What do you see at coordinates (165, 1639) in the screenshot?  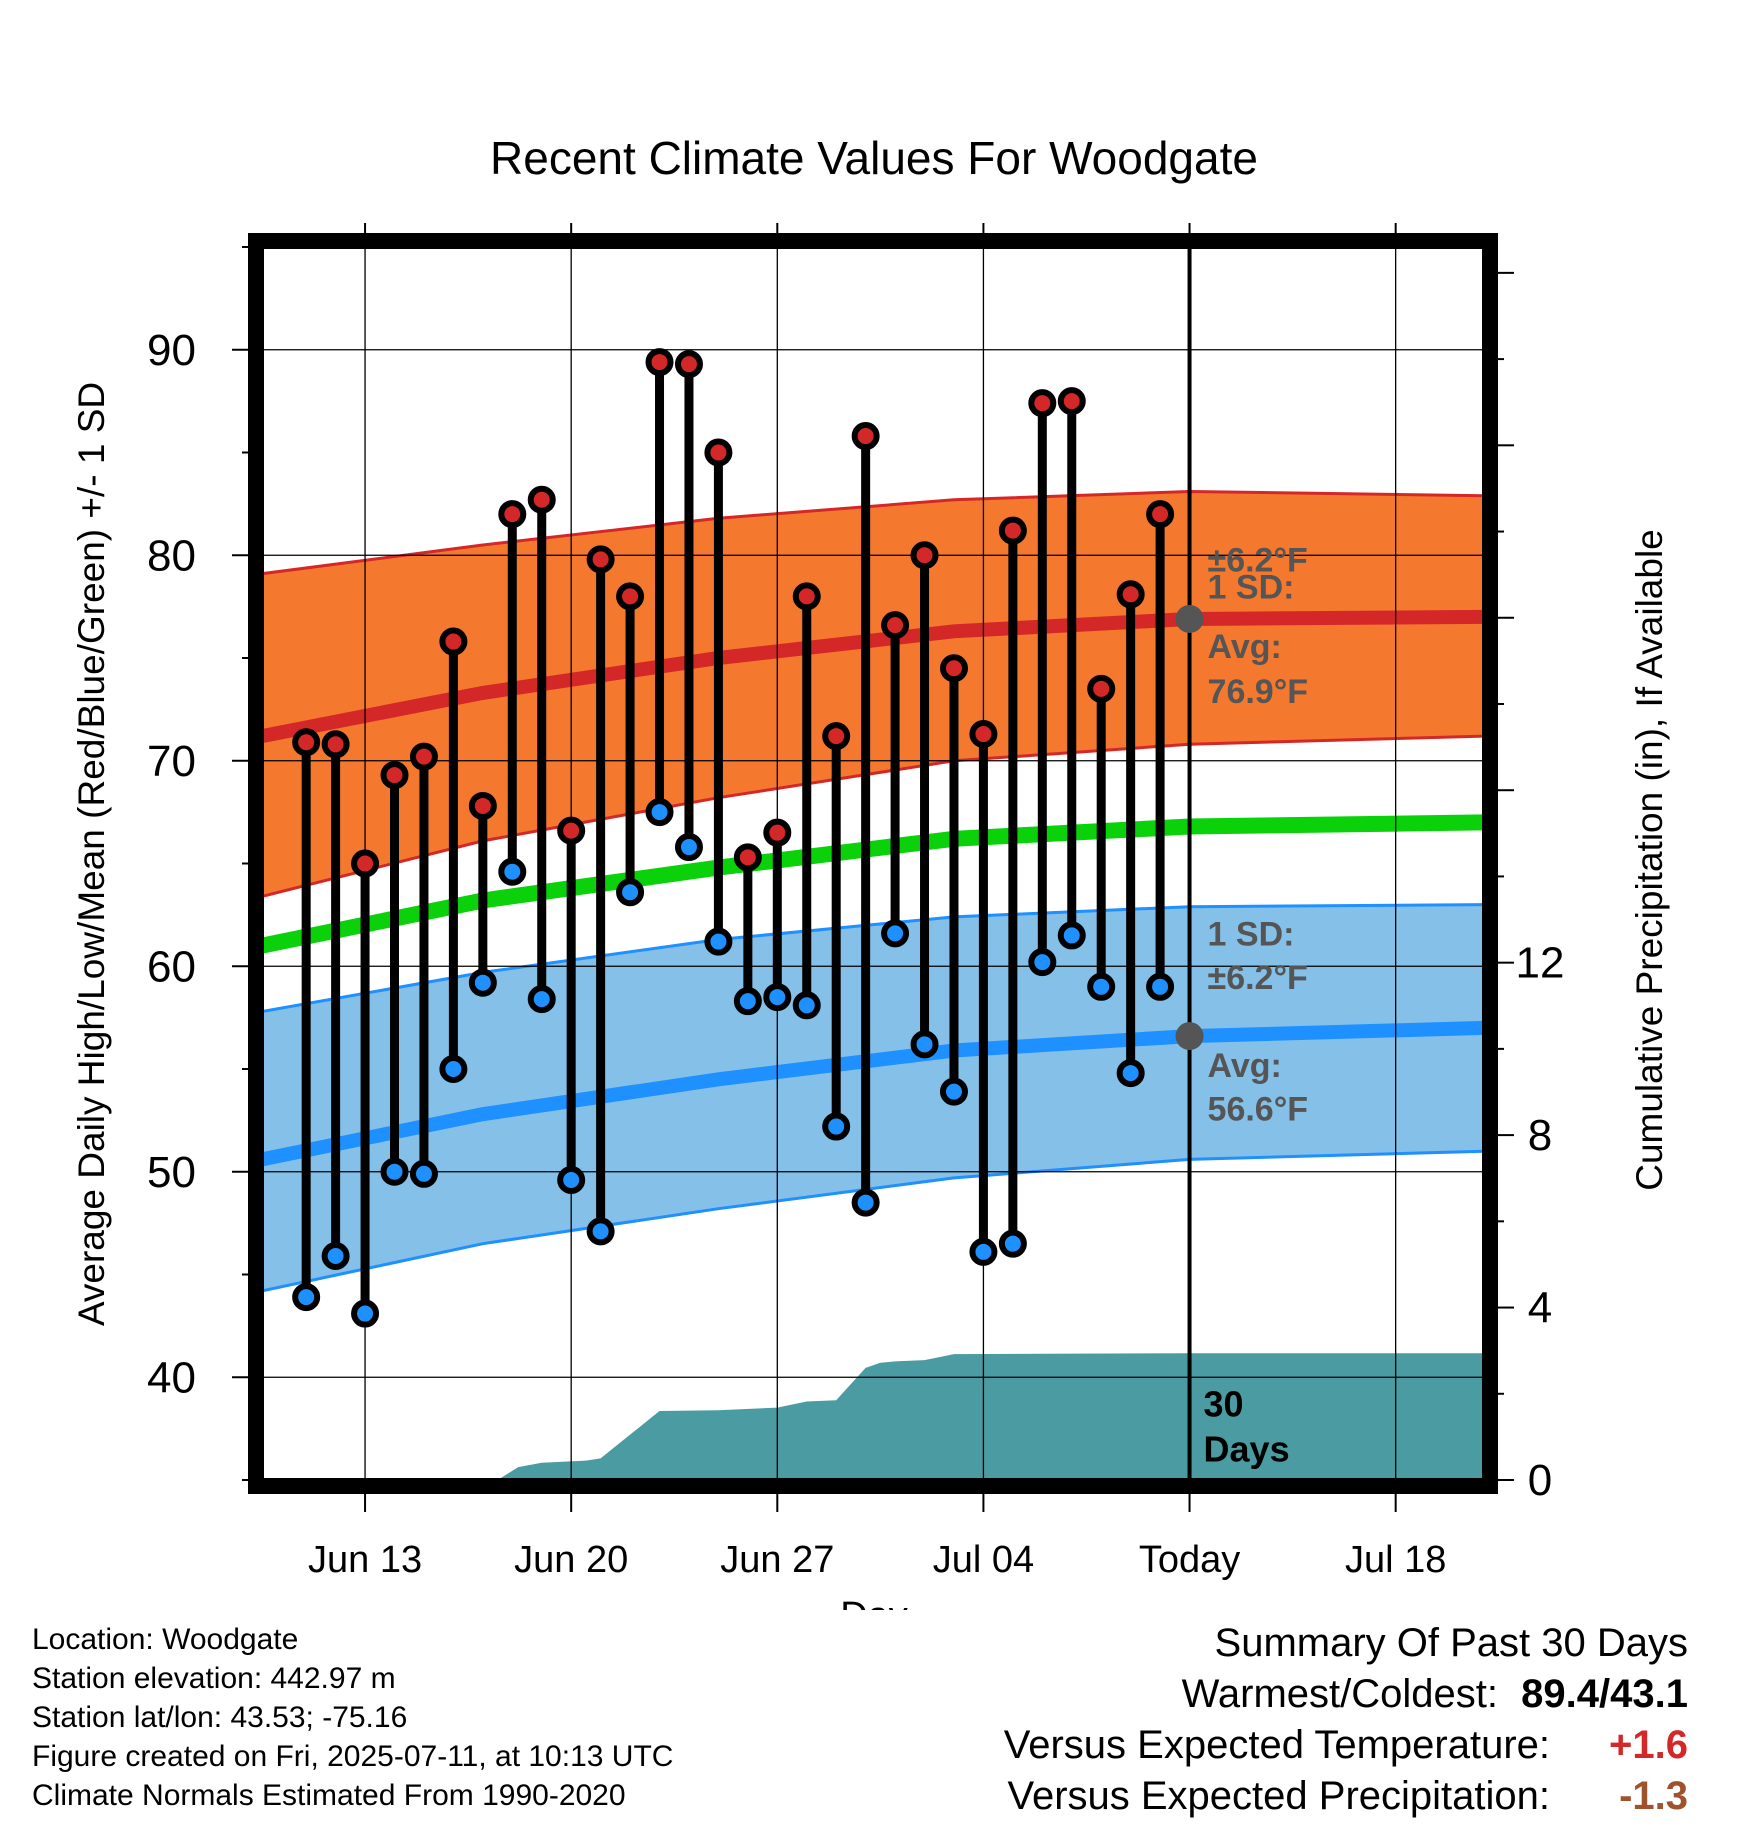 I see `location-label: Location: Woodgate` at bounding box center [165, 1639].